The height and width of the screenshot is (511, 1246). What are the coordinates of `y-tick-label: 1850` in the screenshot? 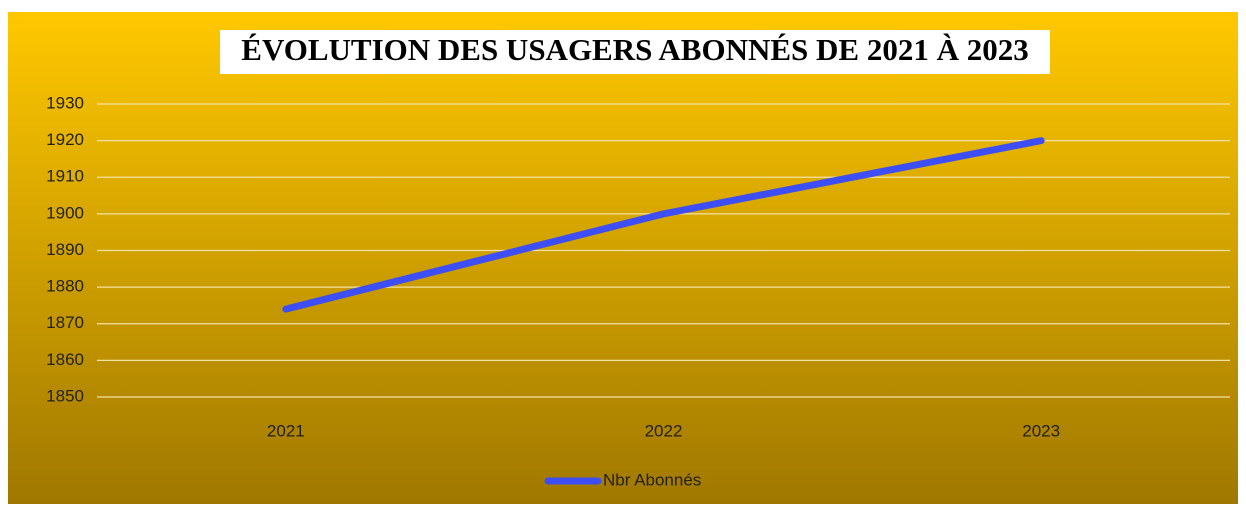 It's located at (65, 395).